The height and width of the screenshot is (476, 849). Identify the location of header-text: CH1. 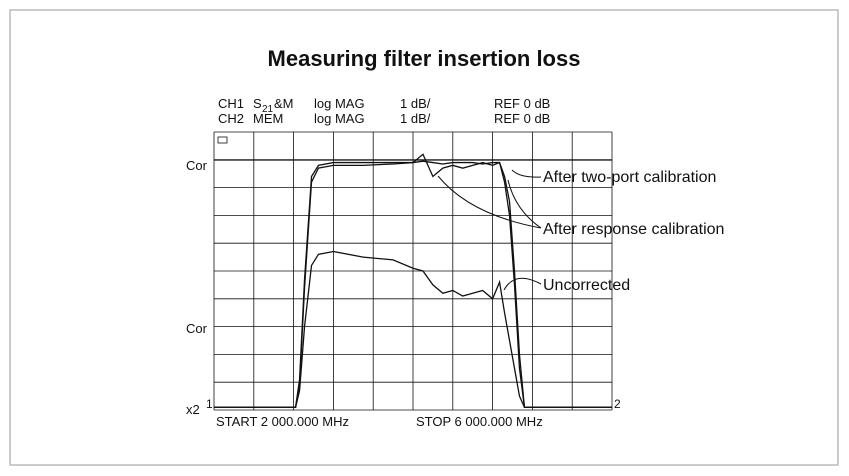
(231, 103).